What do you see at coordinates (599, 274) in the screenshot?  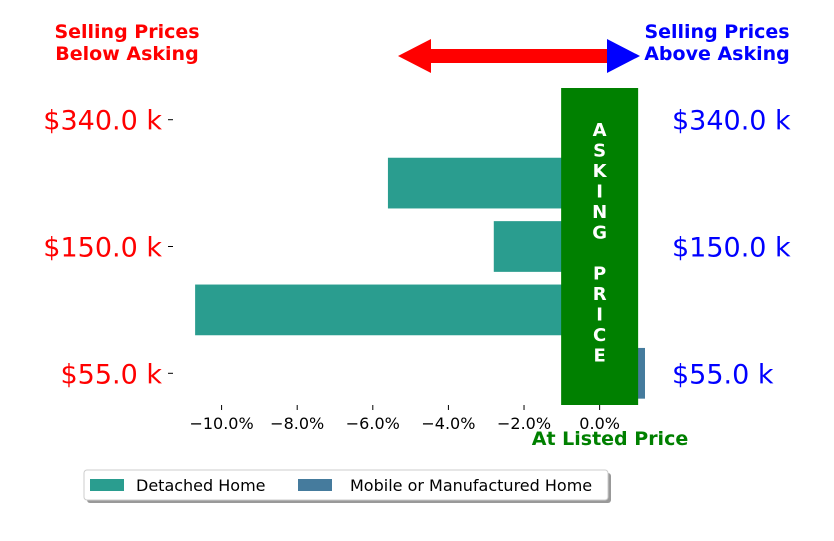 I see `asking-letter-7: P` at bounding box center [599, 274].